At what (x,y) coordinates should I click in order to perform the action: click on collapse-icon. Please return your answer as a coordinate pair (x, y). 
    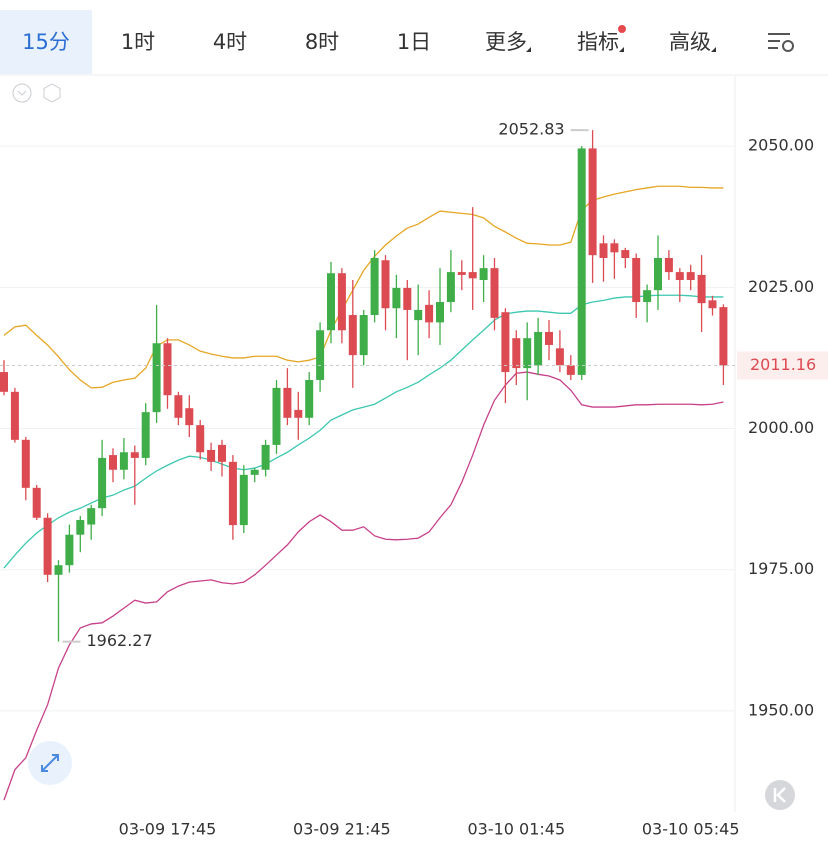
    Looking at the image, I should click on (22, 93).